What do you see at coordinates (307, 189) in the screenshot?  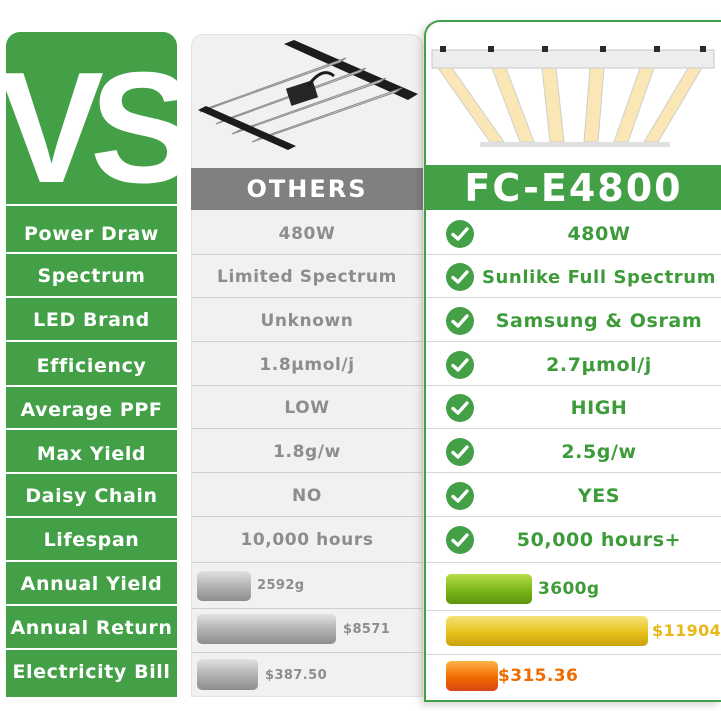 I see `others-header: OTHERS` at bounding box center [307, 189].